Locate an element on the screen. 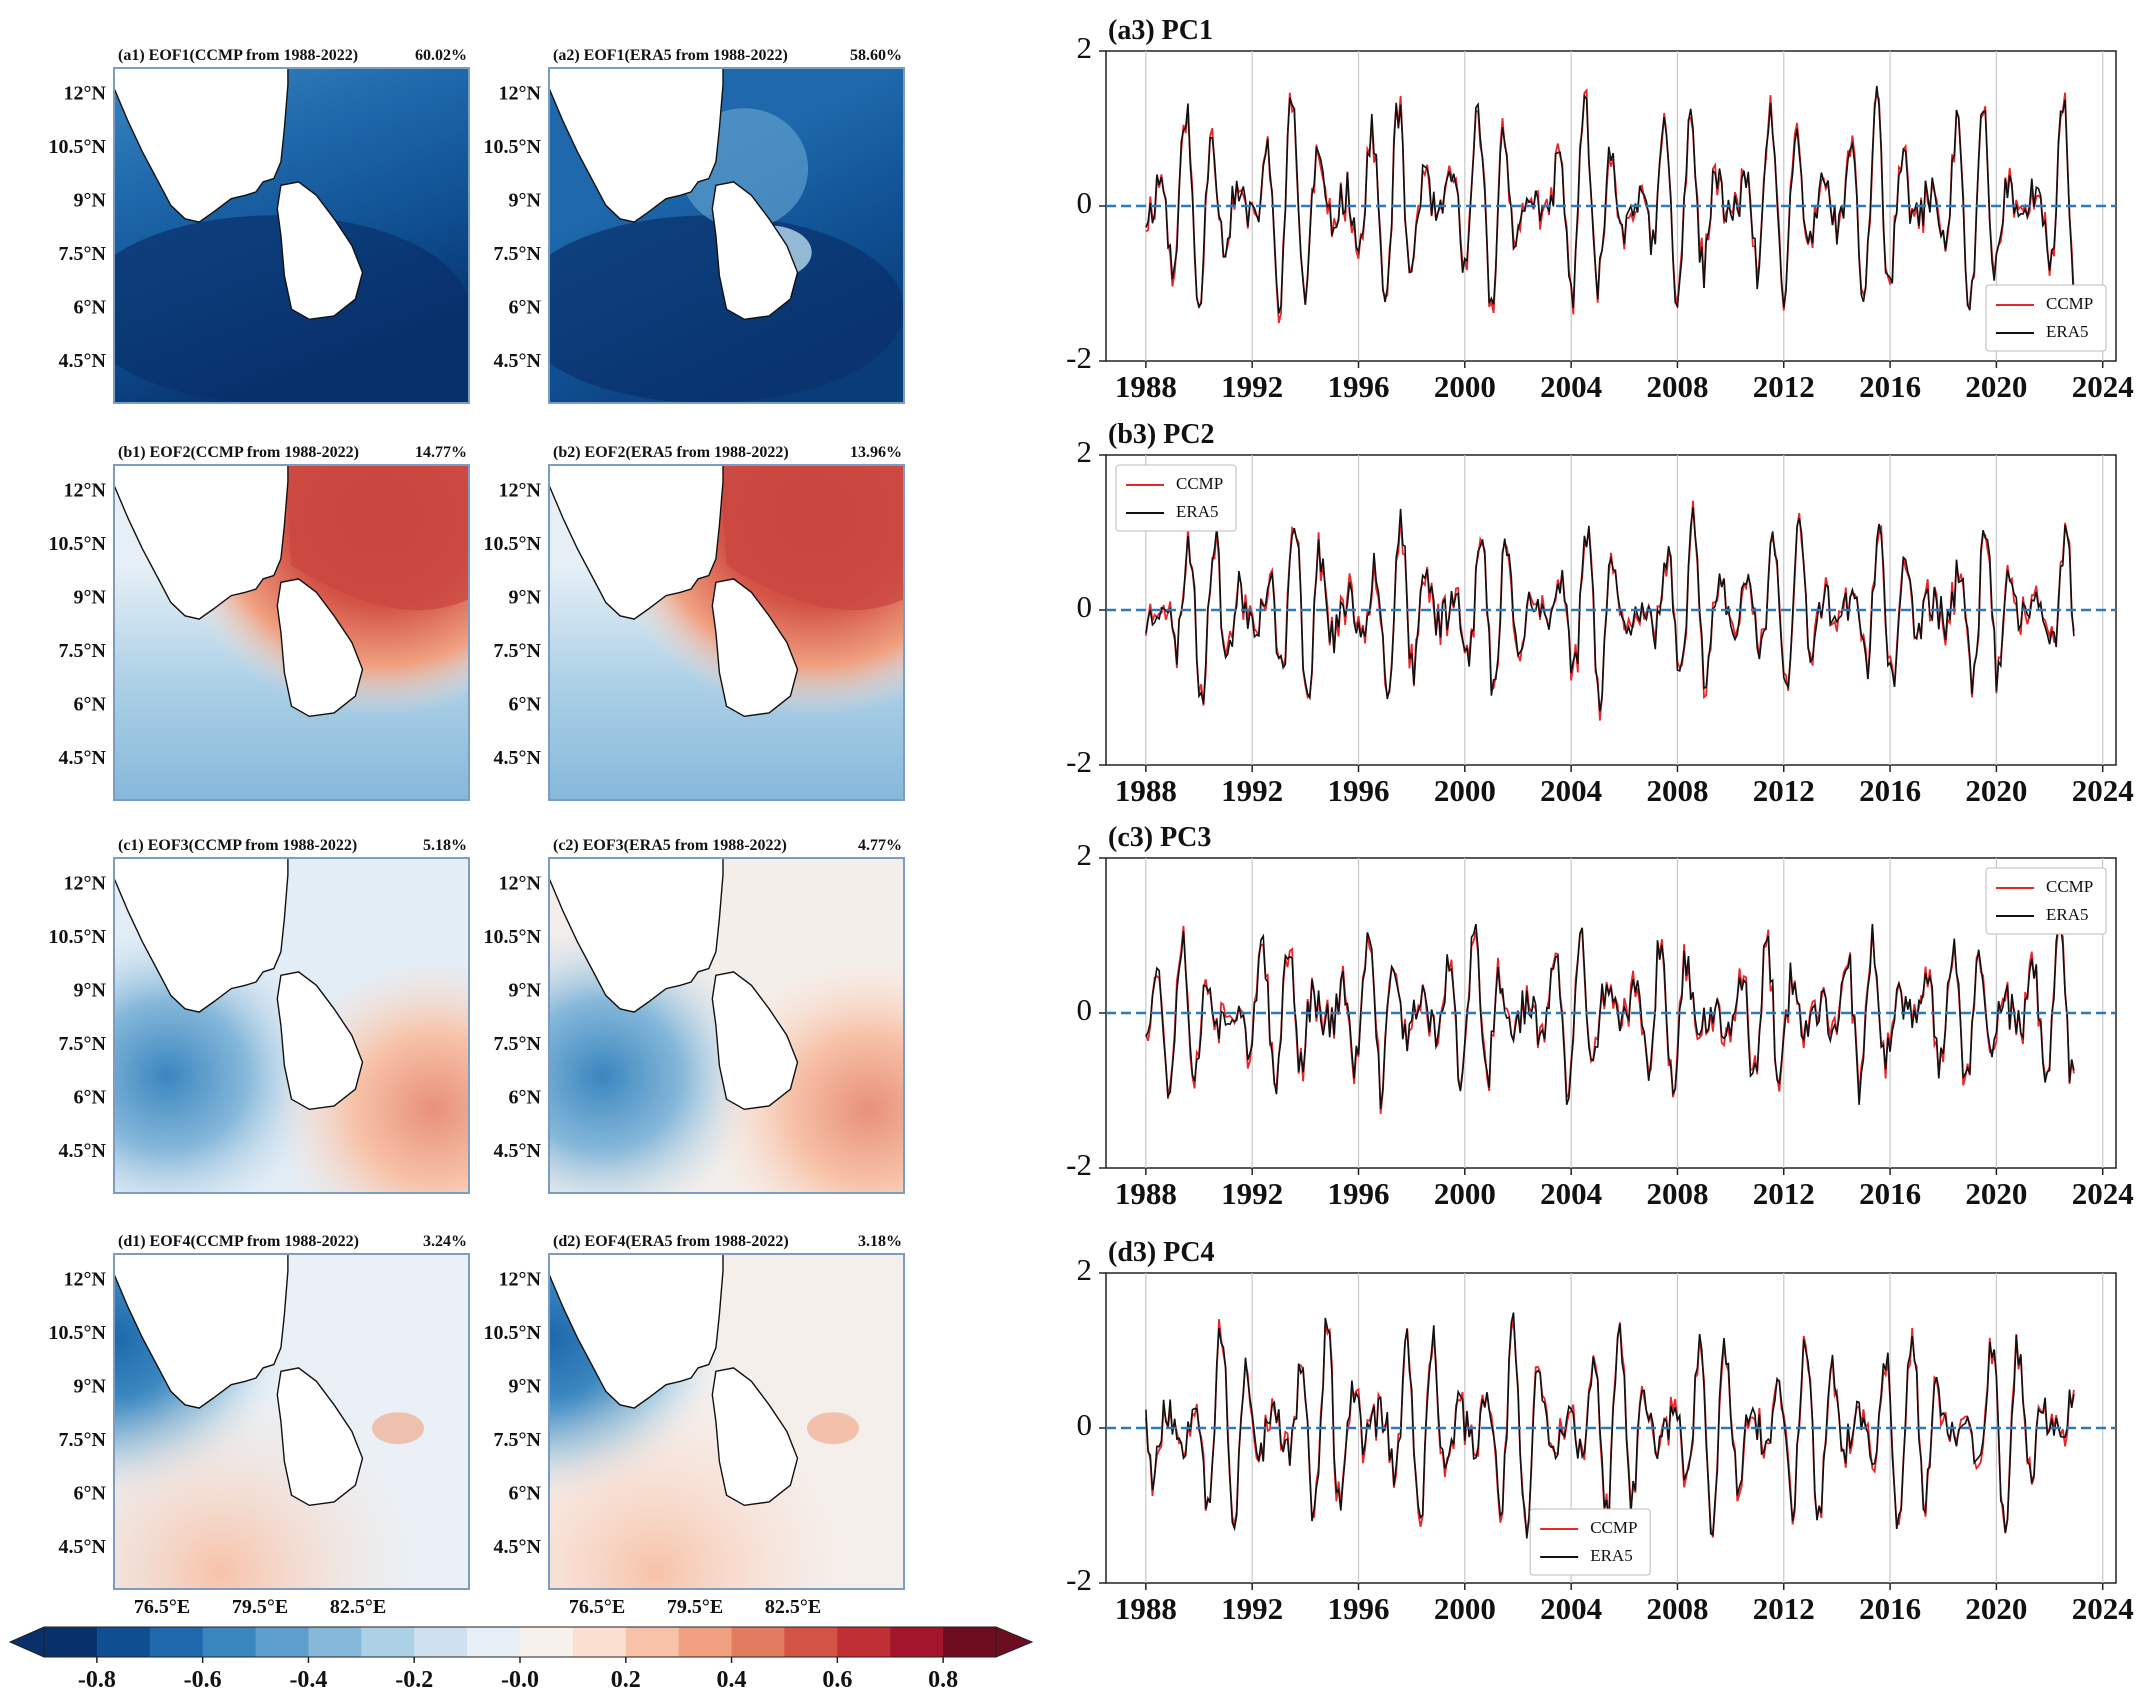 The image size is (2141, 1692). field-a2 is located at coordinates (726, 235).